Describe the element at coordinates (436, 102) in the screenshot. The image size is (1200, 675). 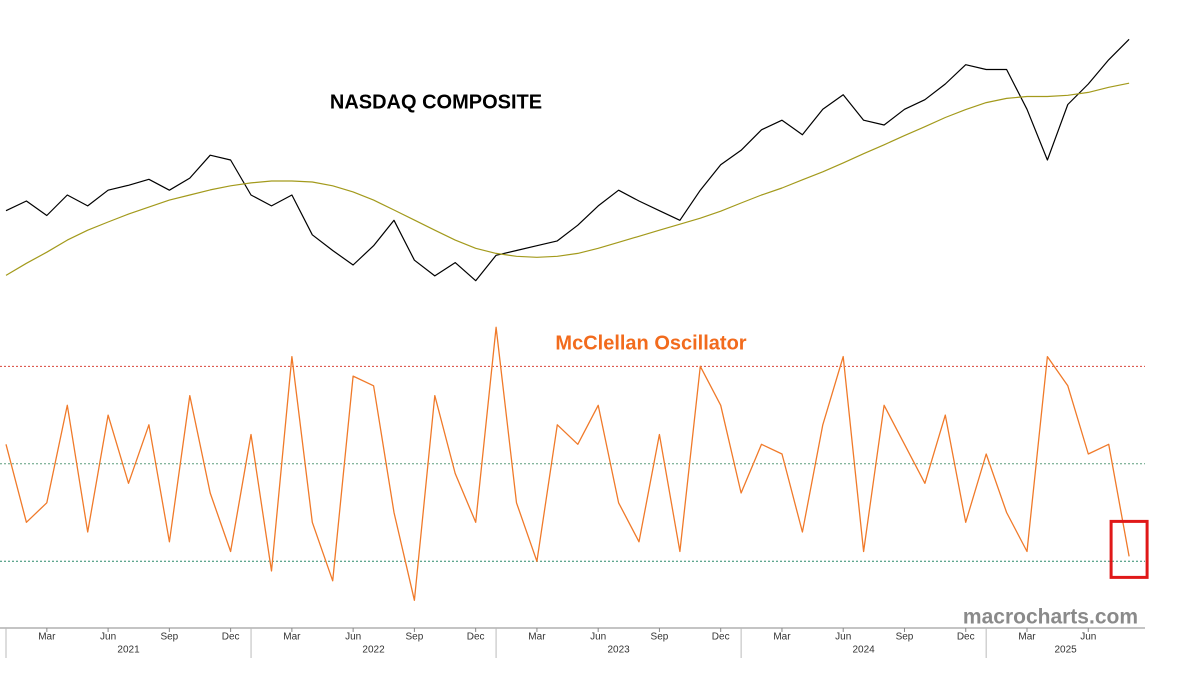
I see `chart-title: NASDAQ COMPOSITE` at that location.